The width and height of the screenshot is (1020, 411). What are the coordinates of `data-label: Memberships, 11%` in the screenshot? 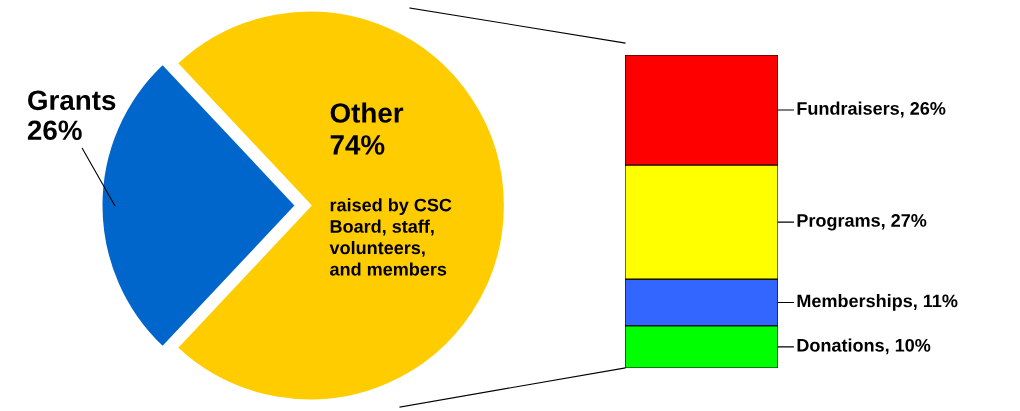 It's located at (877, 302).